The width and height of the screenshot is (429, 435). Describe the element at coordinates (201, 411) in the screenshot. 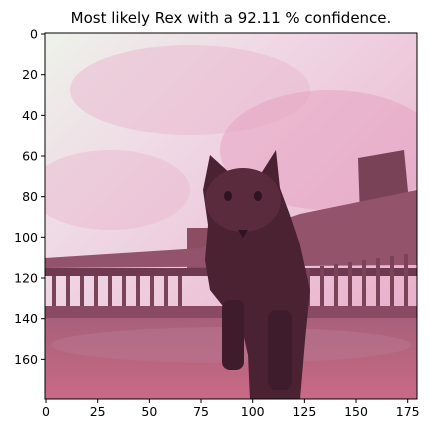

I see `x-tick-label: 75` at that location.